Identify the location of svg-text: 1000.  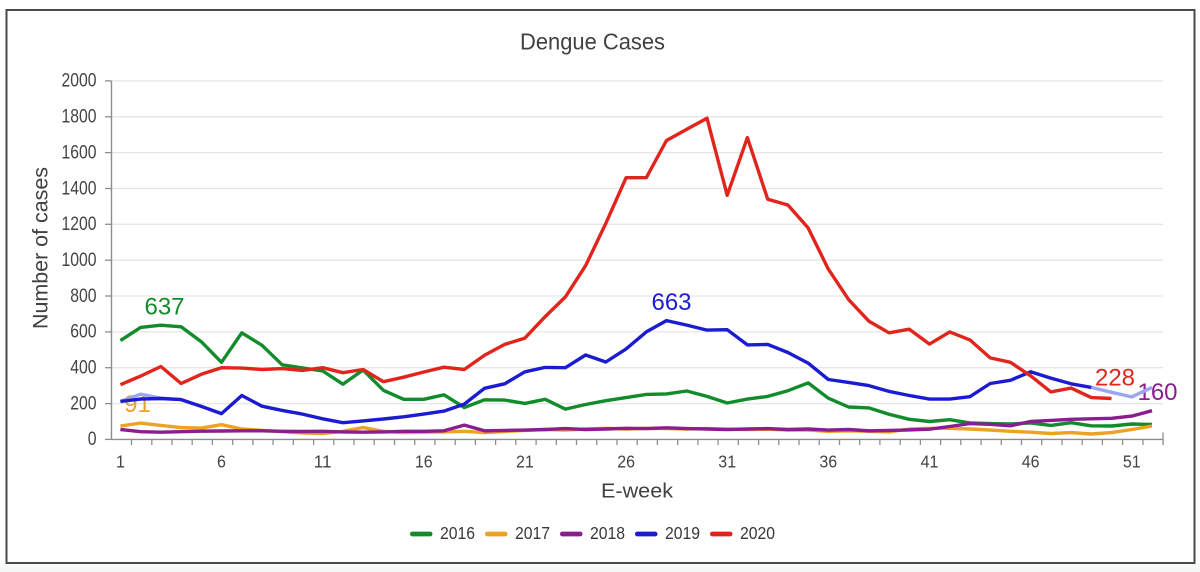
(79, 260).